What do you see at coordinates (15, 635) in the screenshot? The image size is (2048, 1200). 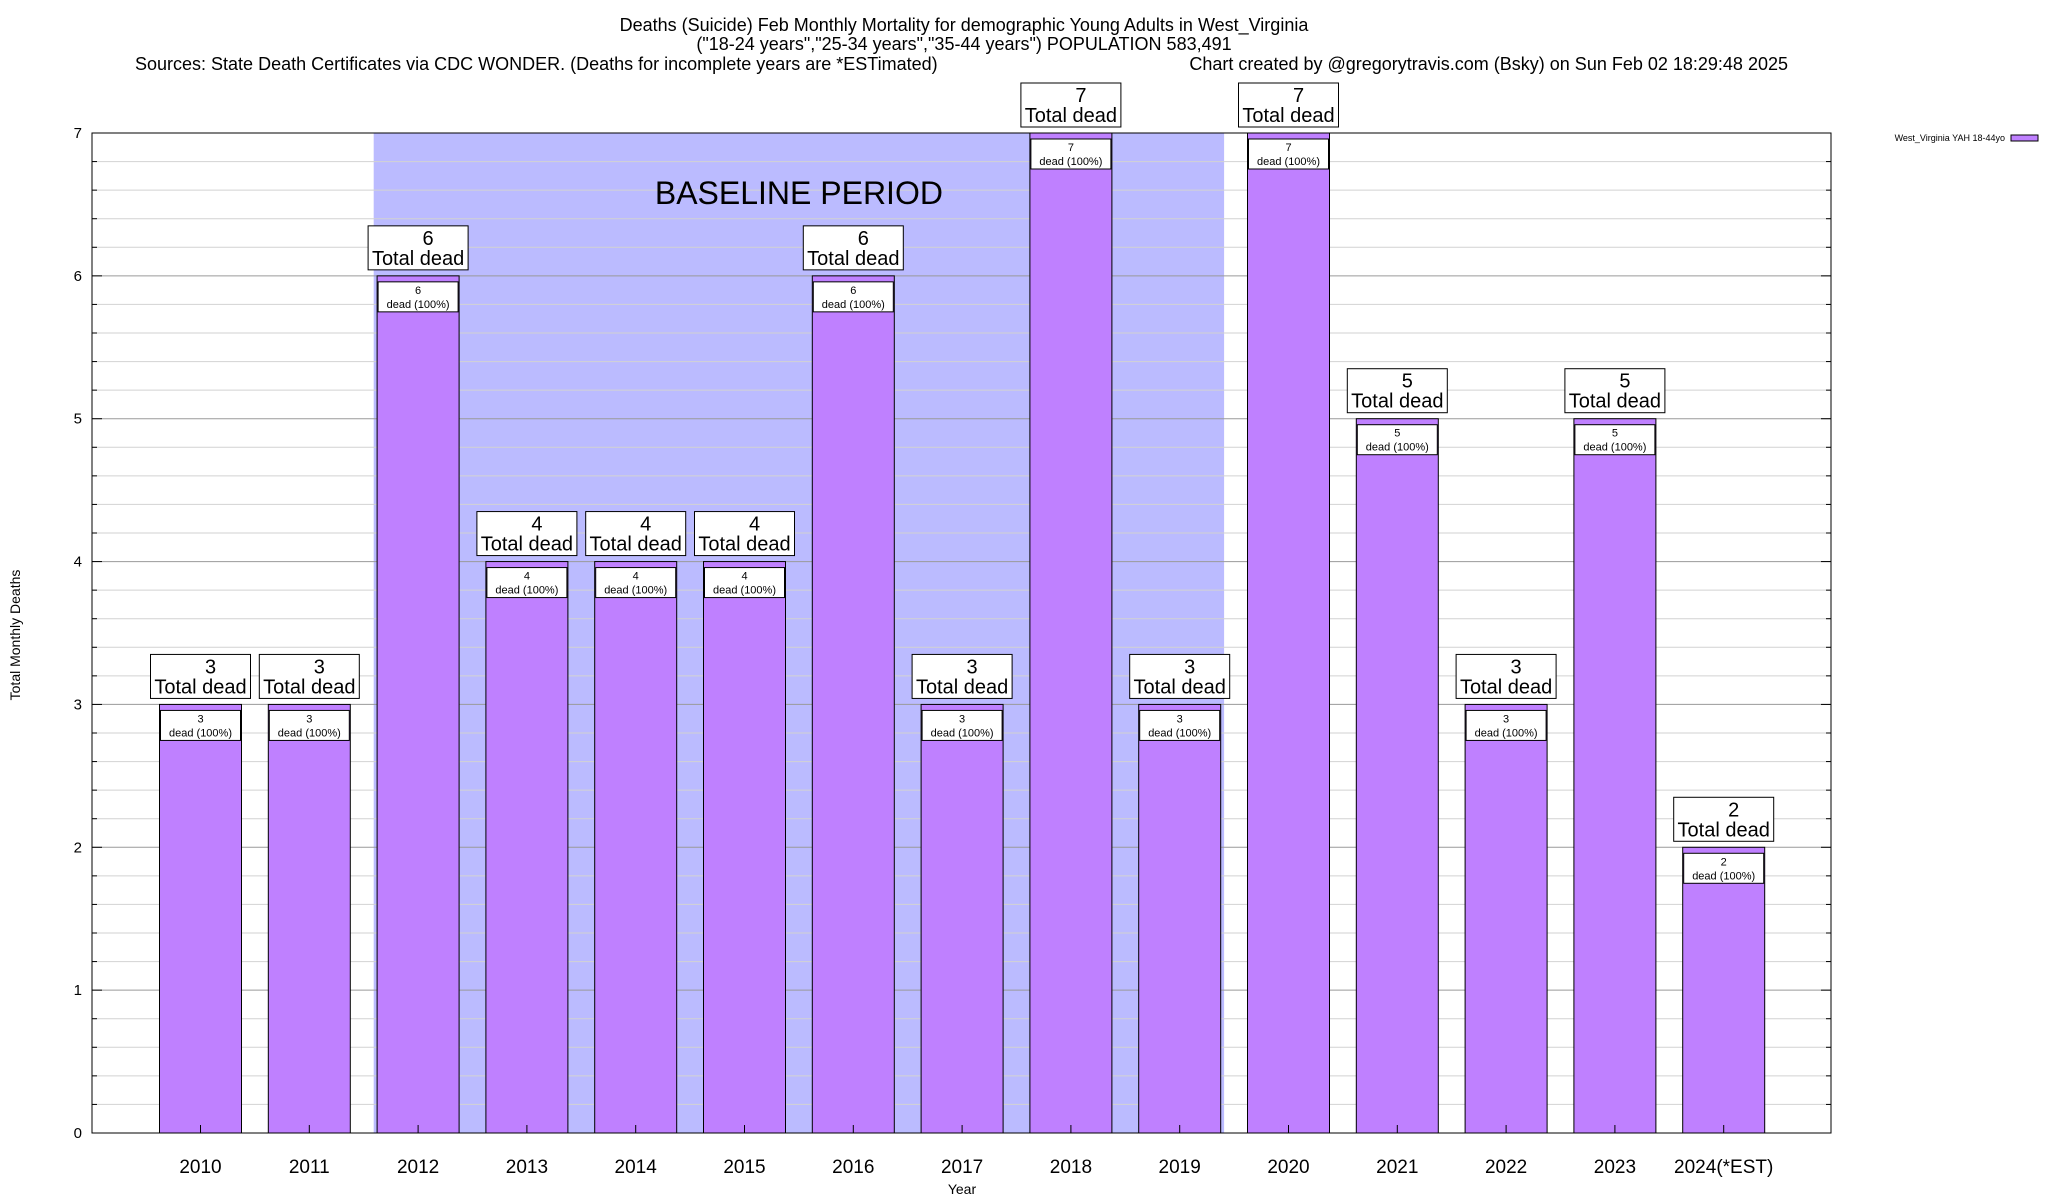 I see `y-axis-label: Total Monthly Deaths` at bounding box center [15, 635].